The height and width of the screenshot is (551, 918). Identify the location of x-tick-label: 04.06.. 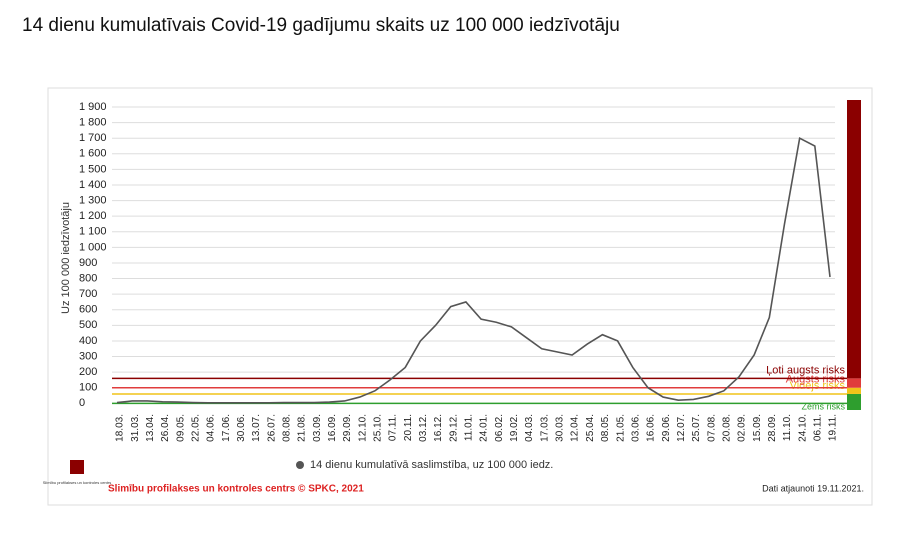
(211, 428).